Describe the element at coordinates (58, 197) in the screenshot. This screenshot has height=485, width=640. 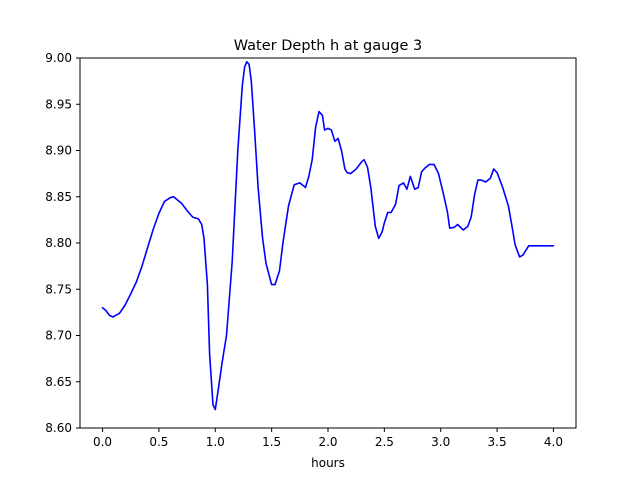
I see `y-tick-label: 8.85` at that location.